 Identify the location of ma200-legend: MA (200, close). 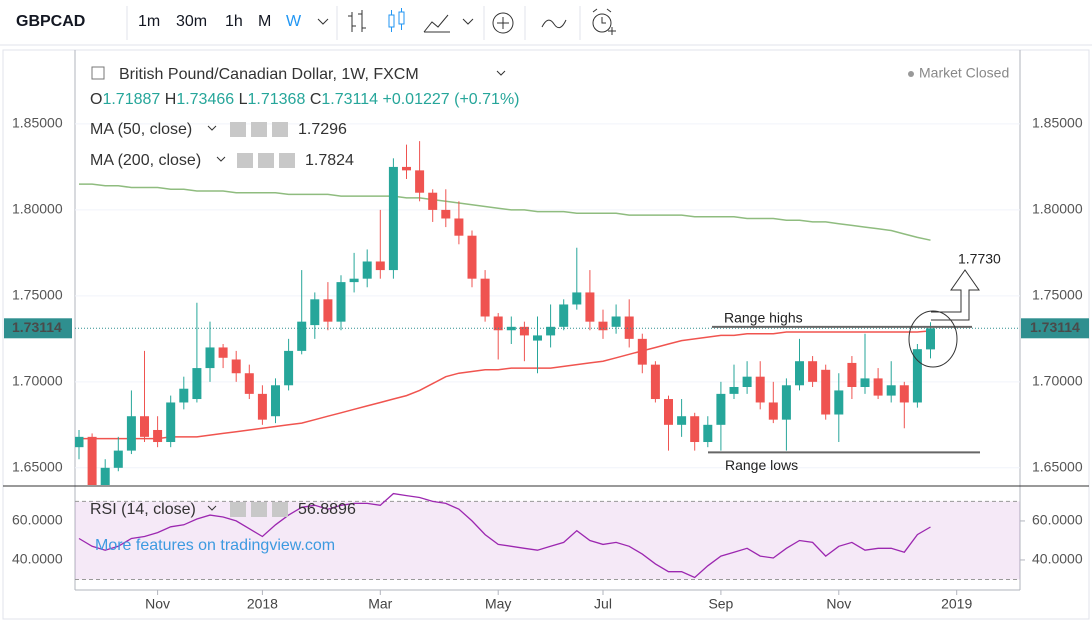
(145, 160).